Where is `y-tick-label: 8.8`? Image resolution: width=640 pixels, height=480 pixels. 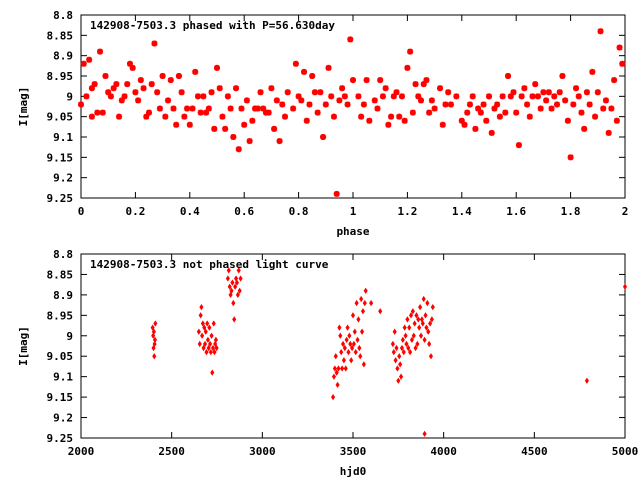 y-tick-label: 8.8 is located at coordinates (63, 15).